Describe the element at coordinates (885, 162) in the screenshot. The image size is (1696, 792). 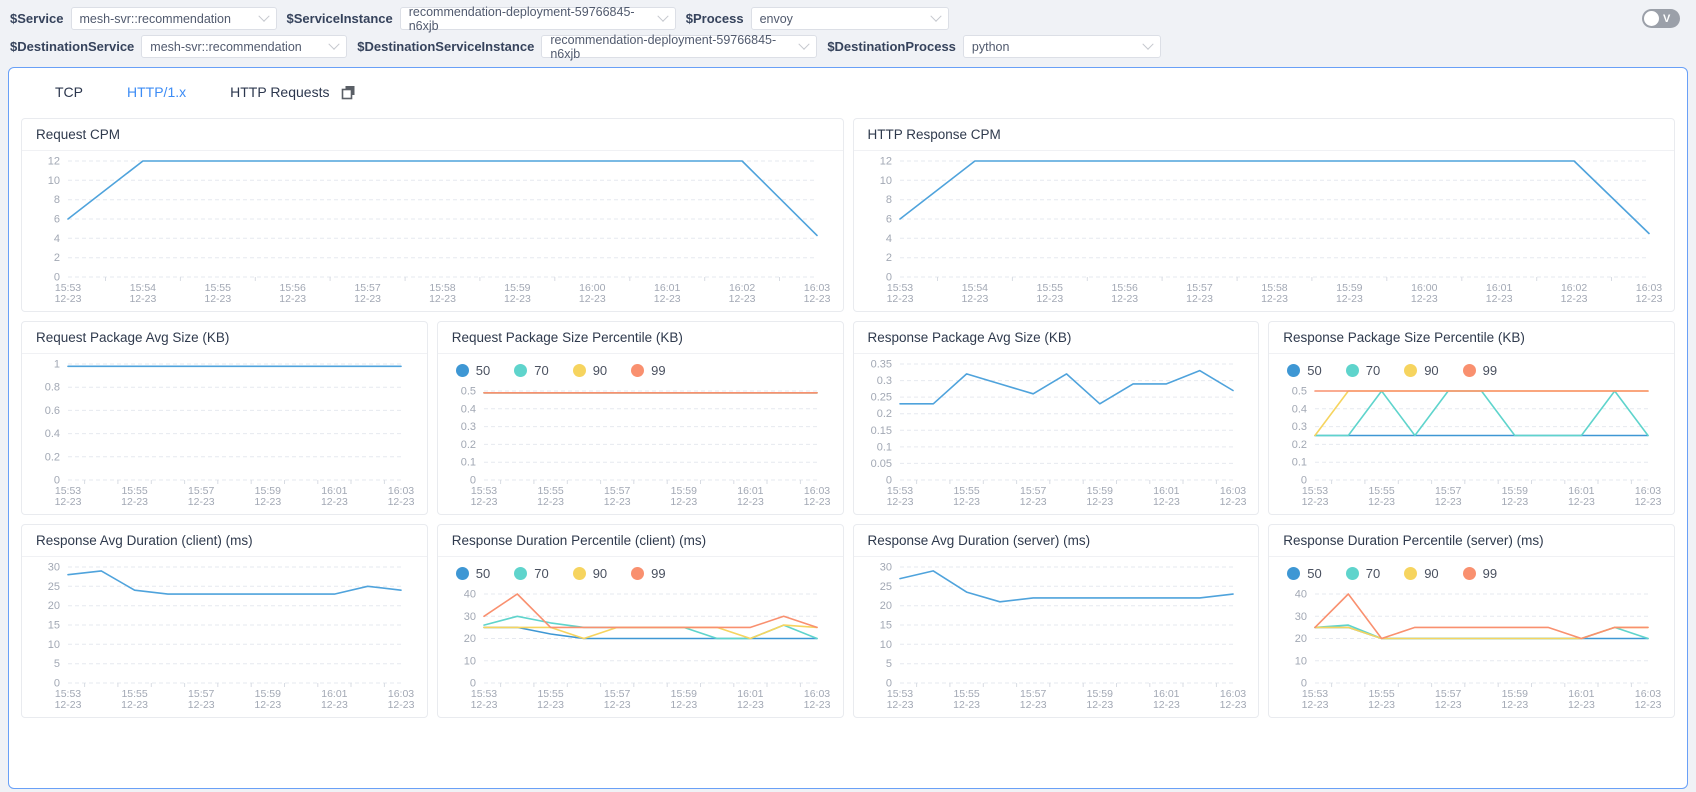
I see `y-tick-label: 12` at that location.